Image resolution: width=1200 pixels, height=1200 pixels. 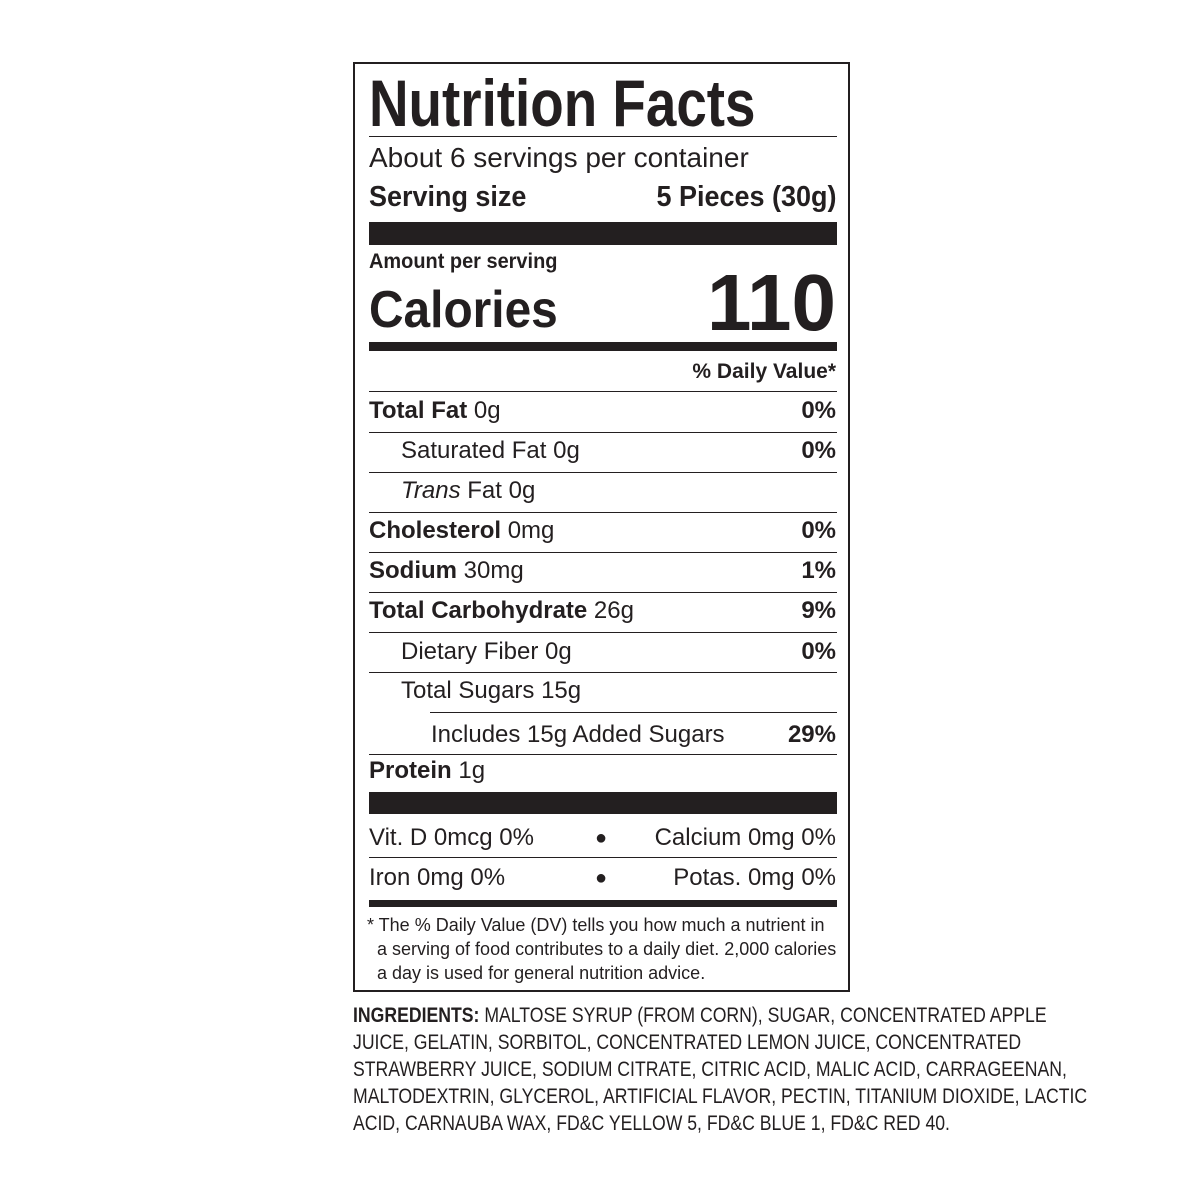 What do you see at coordinates (431, 490) in the screenshot?
I see `nutrient-name: Trans` at bounding box center [431, 490].